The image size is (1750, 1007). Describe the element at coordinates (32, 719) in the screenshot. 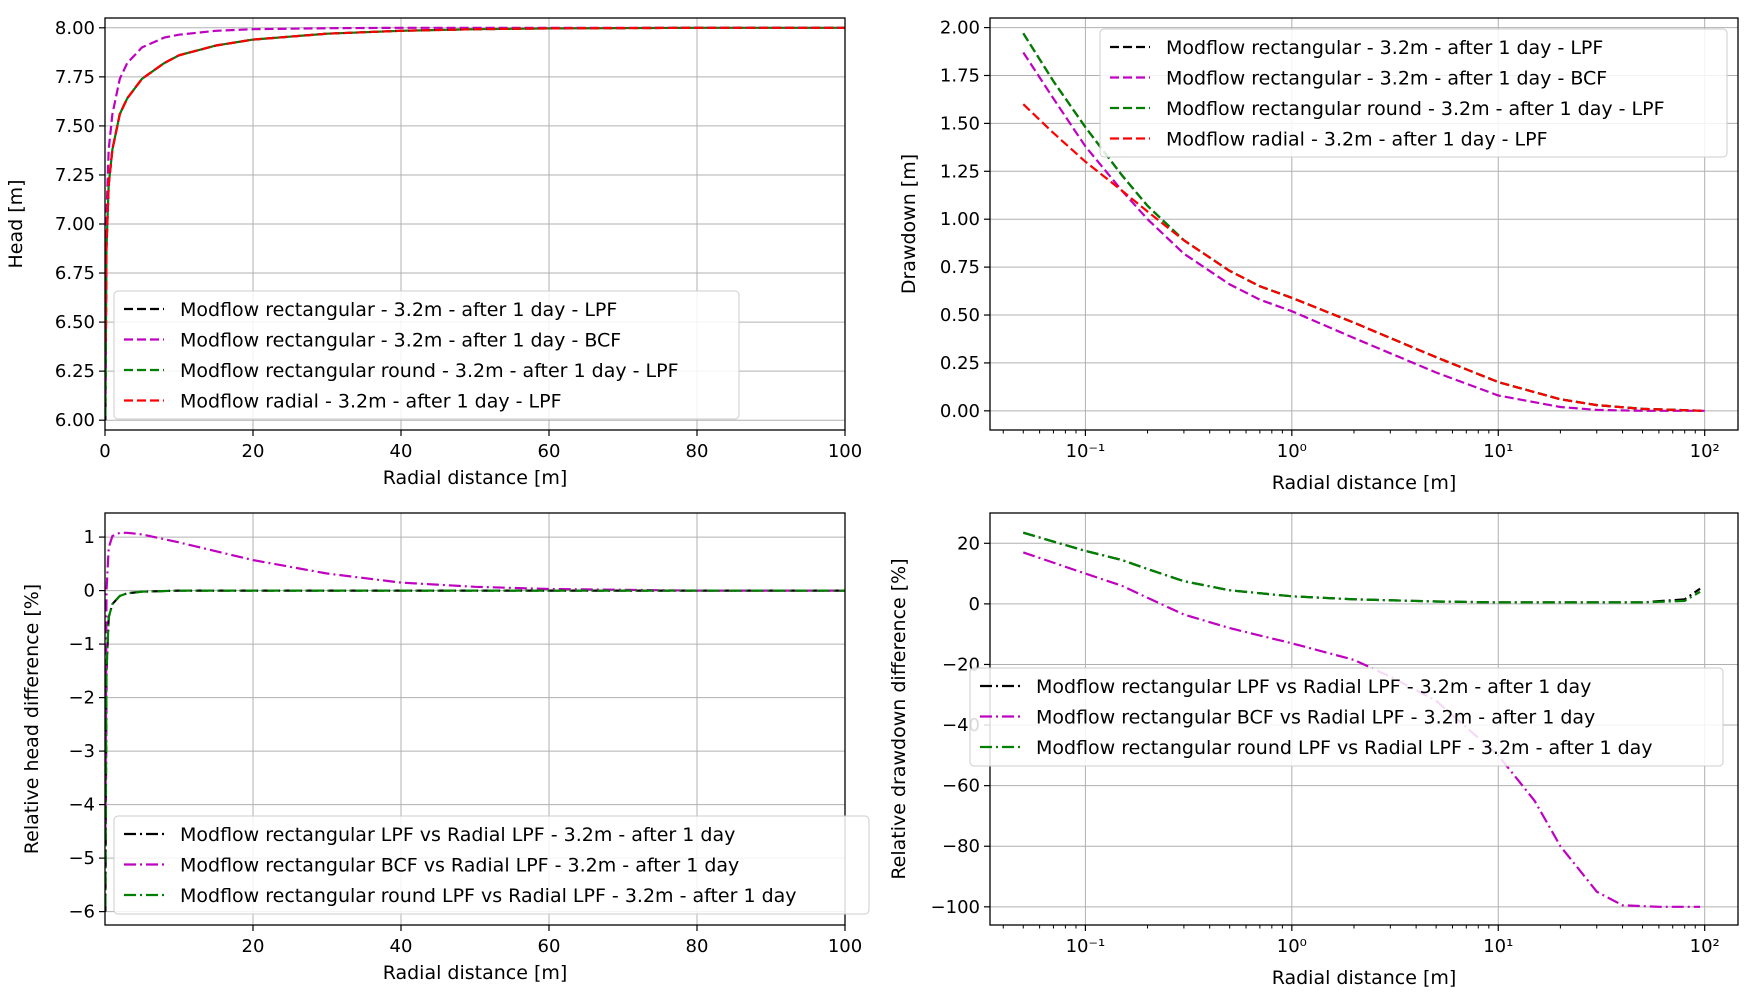

I see `y-axis-label: Relative head difference [%]` at that location.